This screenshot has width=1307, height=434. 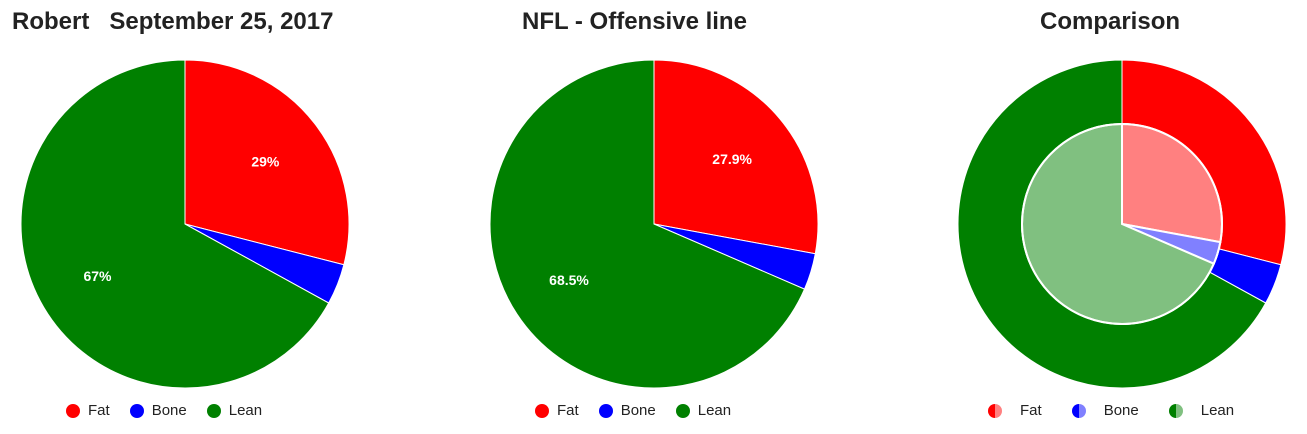 I want to click on chart-title: Comparison, so click(x=1110, y=21).